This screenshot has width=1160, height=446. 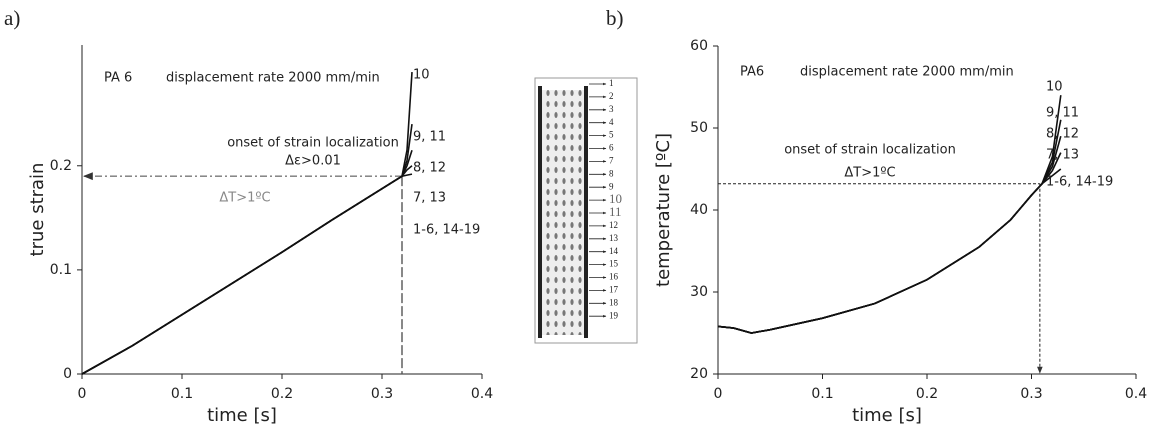 What do you see at coordinates (611, 148) in the screenshot?
I see `specimen-label: 6` at bounding box center [611, 148].